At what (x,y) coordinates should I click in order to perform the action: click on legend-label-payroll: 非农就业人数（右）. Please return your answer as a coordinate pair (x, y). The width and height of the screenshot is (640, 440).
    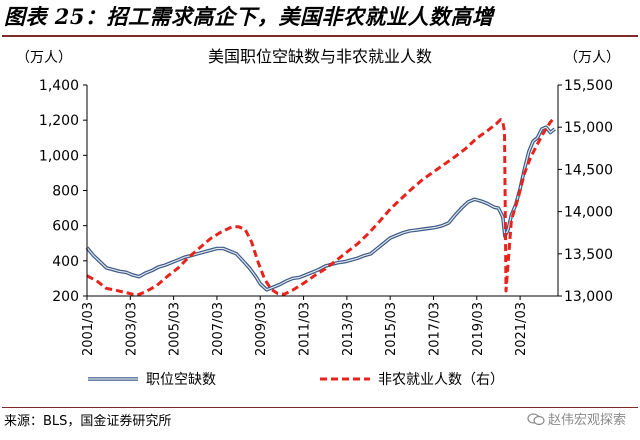
    Looking at the image, I should click on (441, 380).